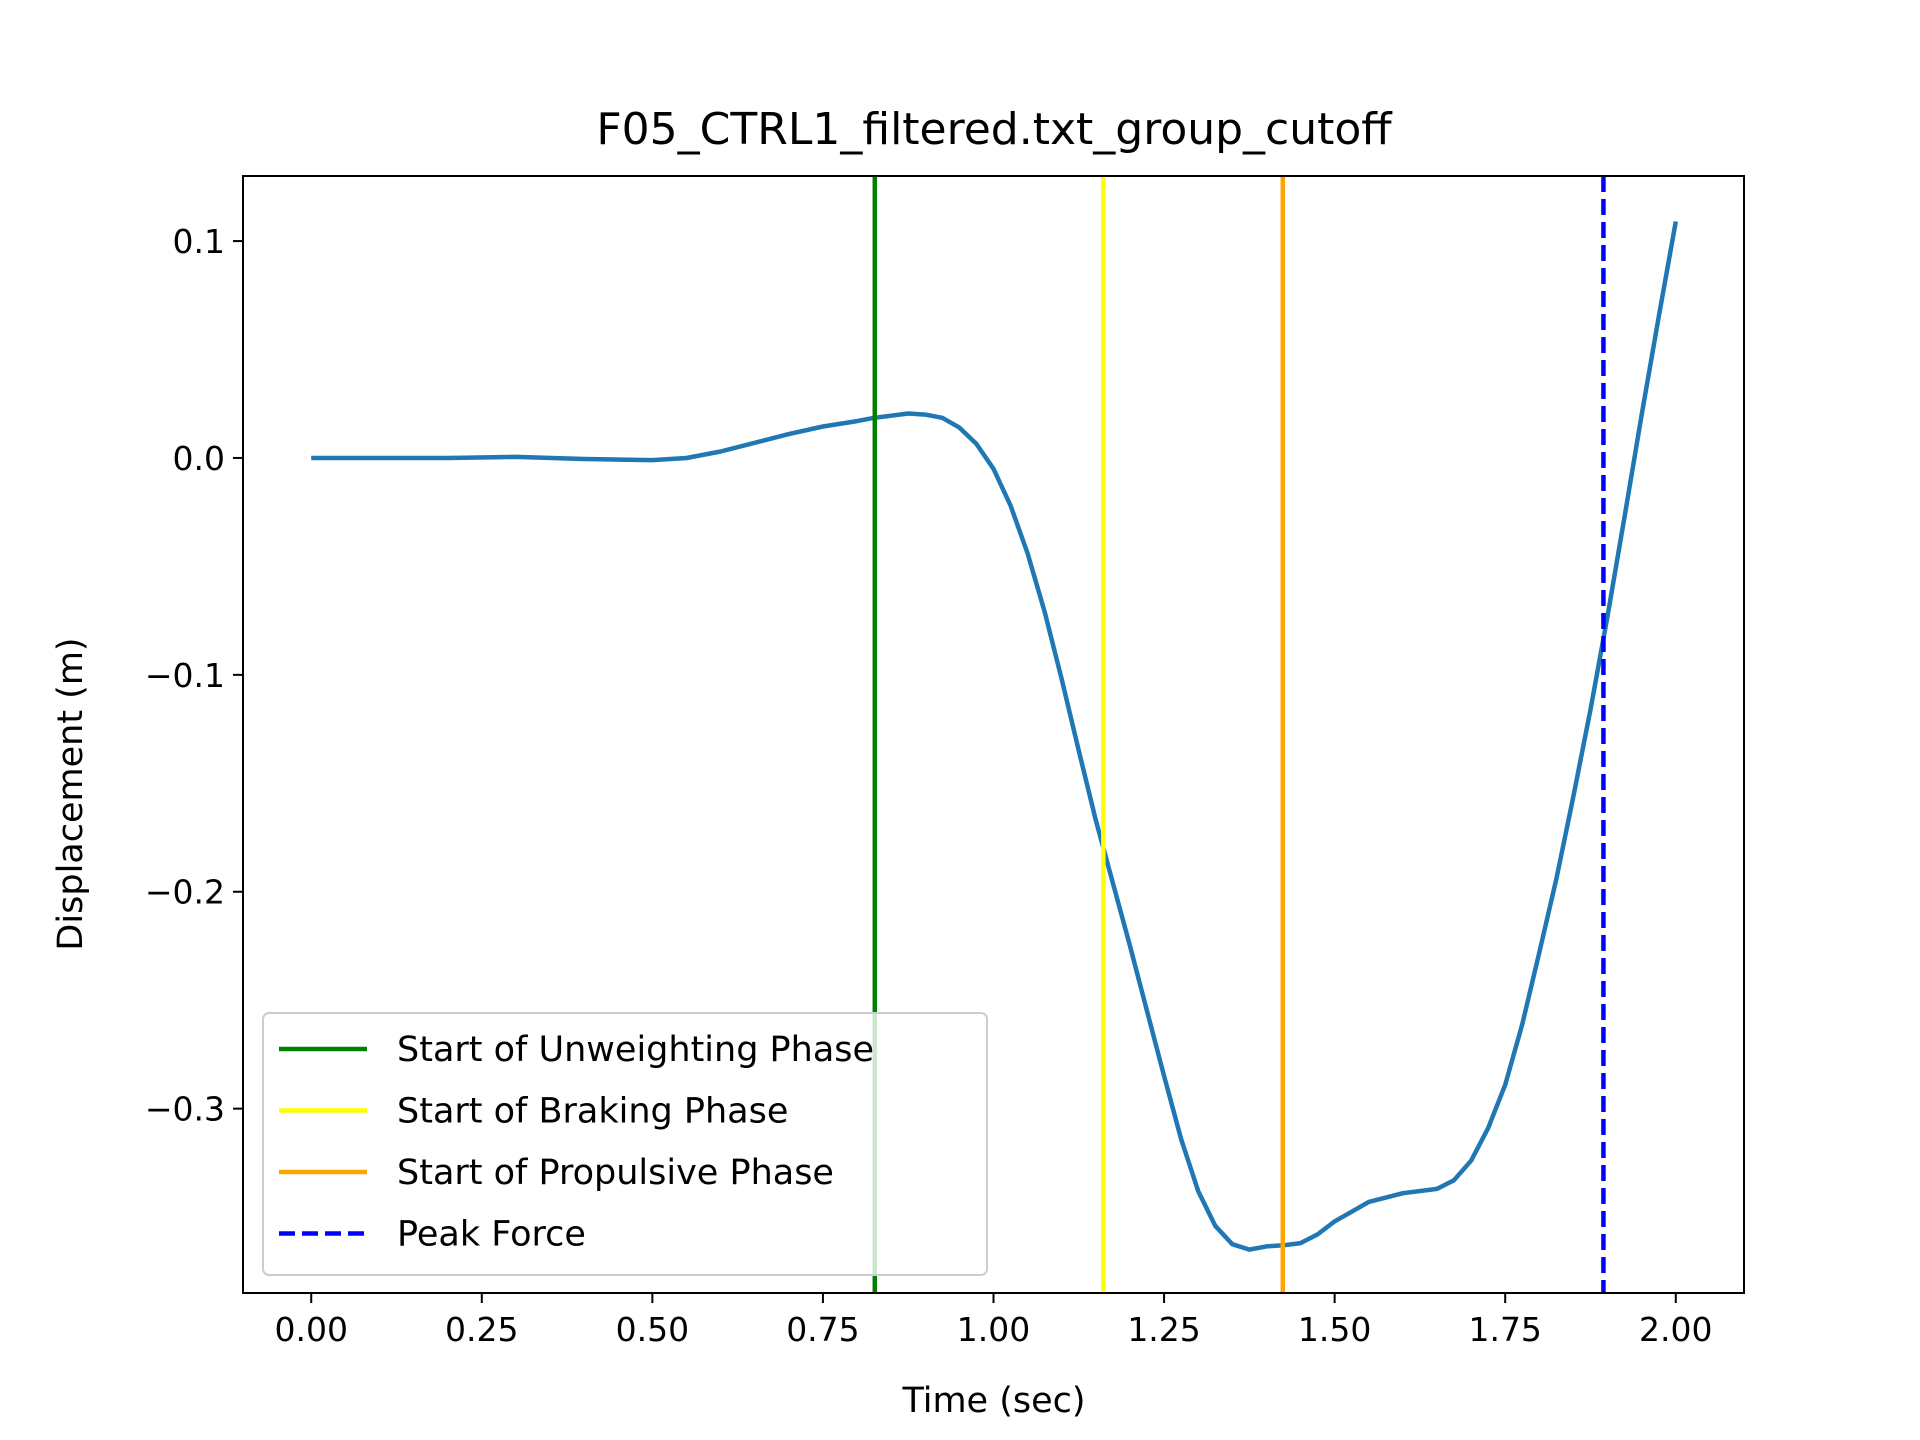 The height and width of the screenshot is (1440, 1920). Describe the element at coordinates (635, 1050) in the screenshot. I see `legend-label-0: Start of Unweighting Phase` at that location.